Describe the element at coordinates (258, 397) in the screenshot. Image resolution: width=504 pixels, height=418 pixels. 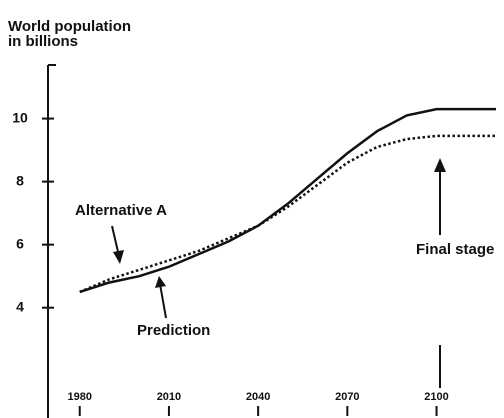
I see `x-tick-label: 2040` at that location.